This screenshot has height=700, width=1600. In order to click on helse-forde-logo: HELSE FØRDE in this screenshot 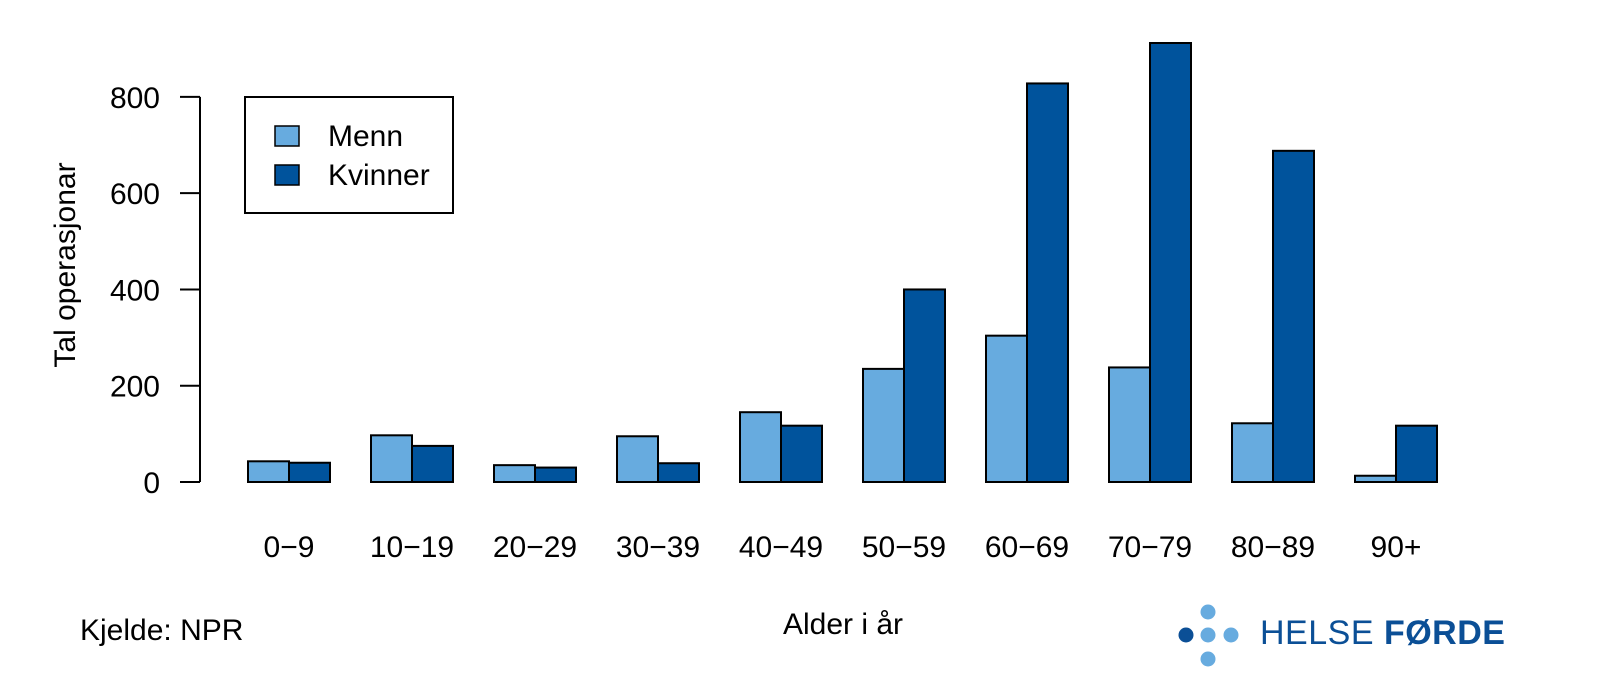, I will do `click(1341, 639)`.